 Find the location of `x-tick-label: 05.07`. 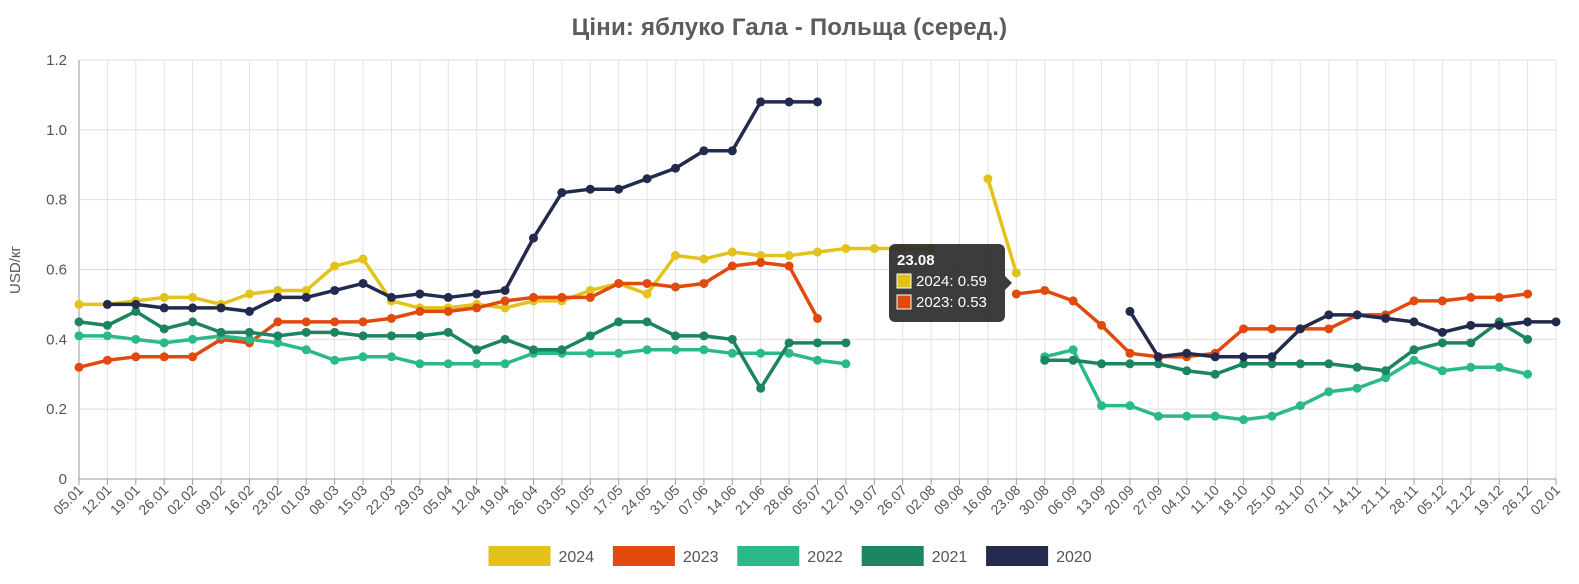

x-tick-label: 05.07 is located at coordinates (807, 500).